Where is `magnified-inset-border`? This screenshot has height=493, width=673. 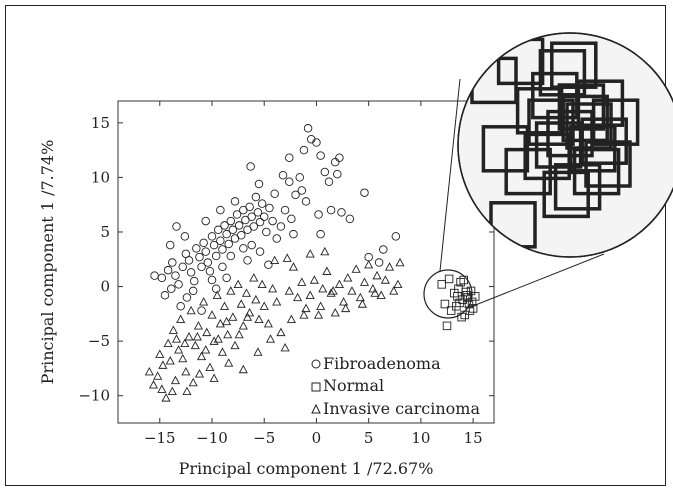 magnified-inset-border is located at coordinates (565, 145).